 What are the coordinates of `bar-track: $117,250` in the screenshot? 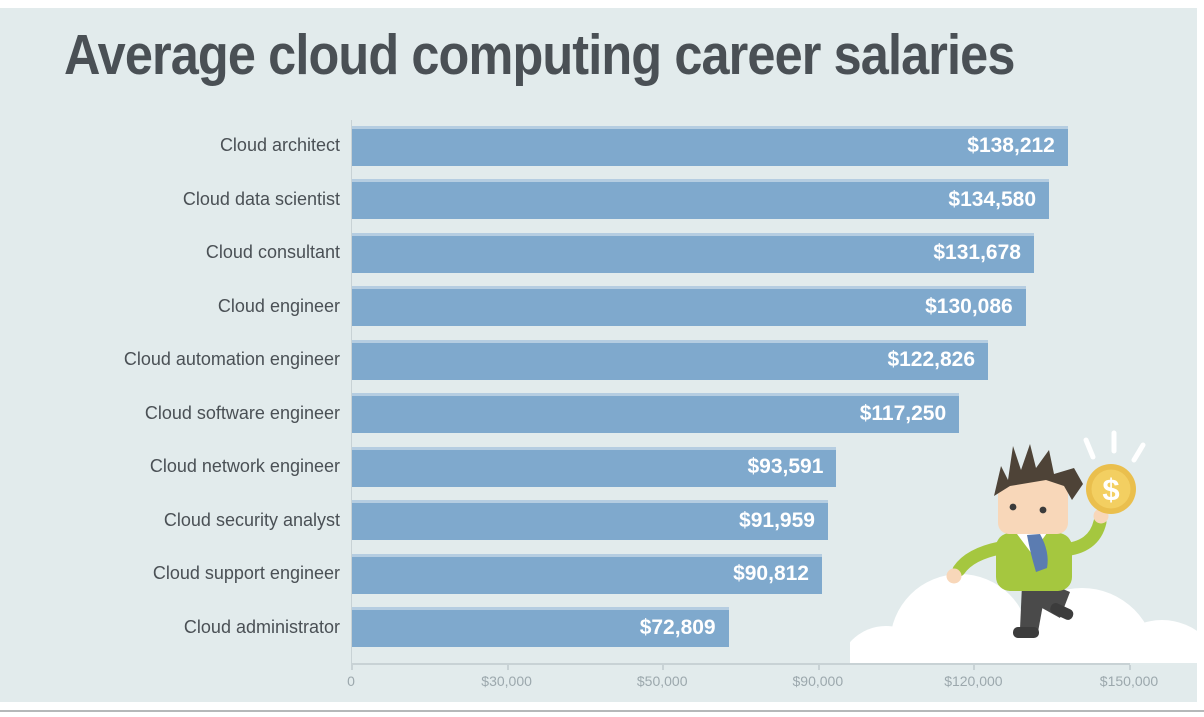 It's located at (740, 413).